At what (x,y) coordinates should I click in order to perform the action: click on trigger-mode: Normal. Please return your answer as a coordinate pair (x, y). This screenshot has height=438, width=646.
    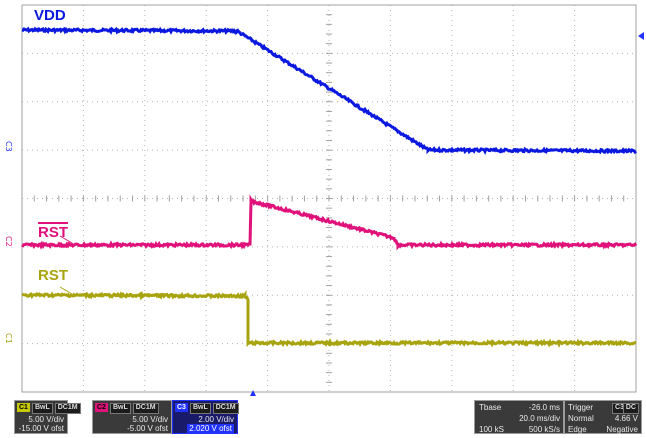
    Looking at the image, I should click on (581, 418).